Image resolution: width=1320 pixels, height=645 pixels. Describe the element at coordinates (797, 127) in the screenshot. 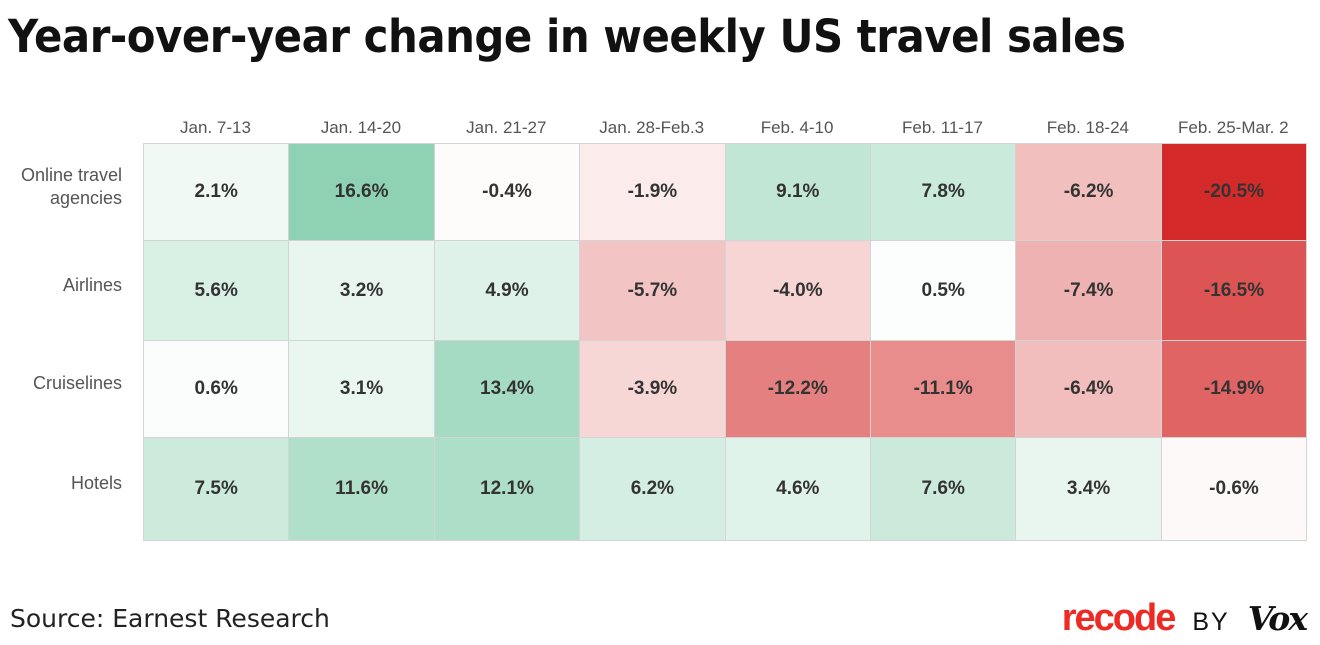

I see `column-label: Feb. 4-10` at that location.